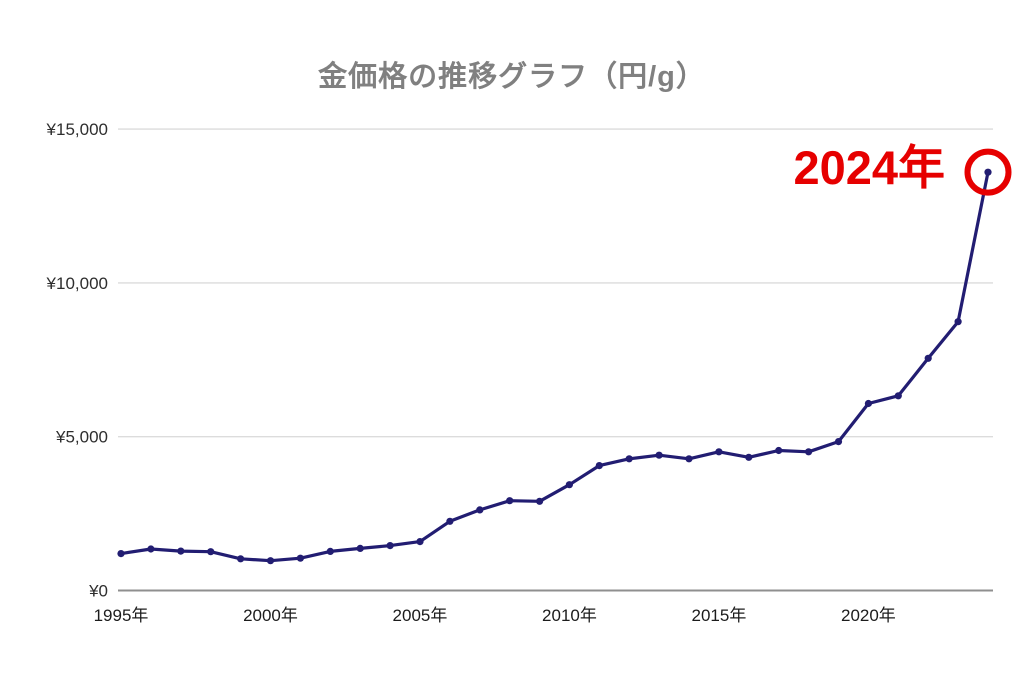  Describe the element at coordinates (719, 615) in the screenshot. I see `x-axis-tick-label: 2015年` at that location.